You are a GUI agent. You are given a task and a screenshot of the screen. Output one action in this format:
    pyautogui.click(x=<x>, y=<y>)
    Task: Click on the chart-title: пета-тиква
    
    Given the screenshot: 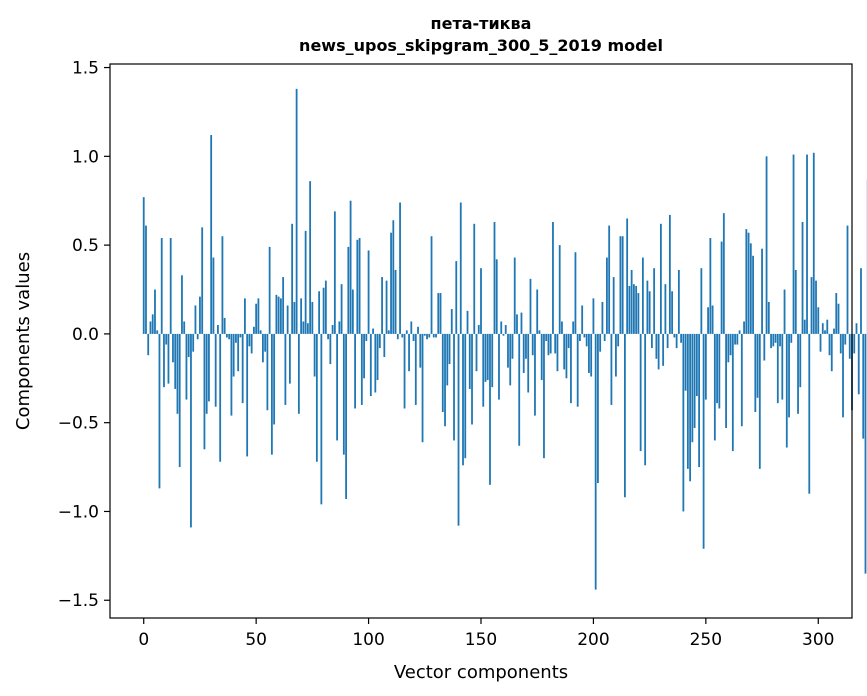 What is the action you would take?
    pyautogui.click(x=481, y=23)
    